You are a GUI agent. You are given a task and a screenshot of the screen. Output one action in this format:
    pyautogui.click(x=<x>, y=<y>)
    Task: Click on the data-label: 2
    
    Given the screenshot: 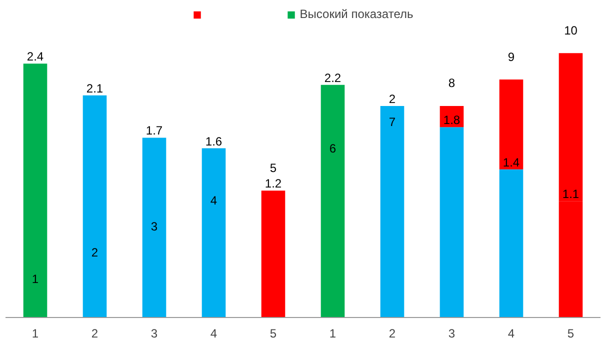 What is the action you would take?
    pyautogui.click(x=392, y=99)
    